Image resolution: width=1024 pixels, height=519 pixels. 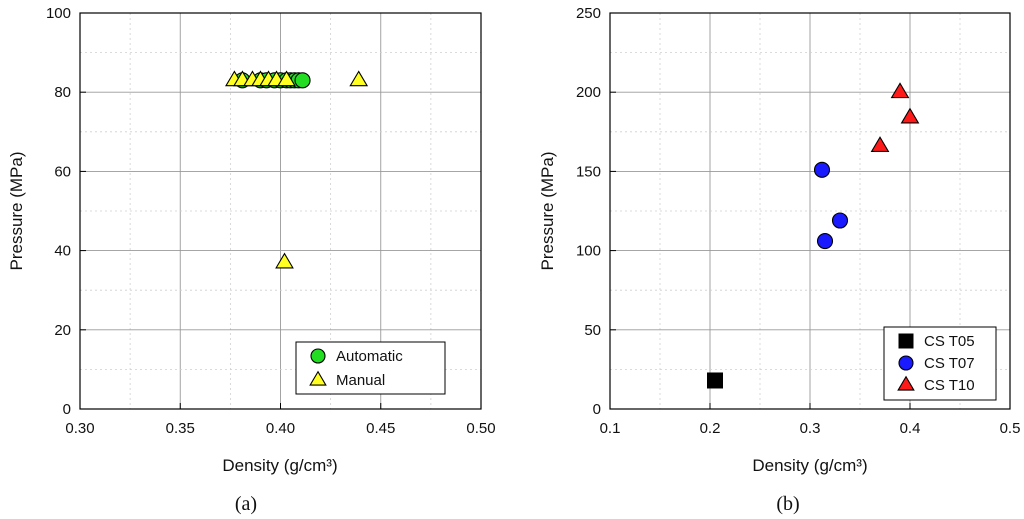 What do you see at coordinates (246, 504) in the screenshot?
I see `panel-label-a: (a)` at bounding box center [246, 504].